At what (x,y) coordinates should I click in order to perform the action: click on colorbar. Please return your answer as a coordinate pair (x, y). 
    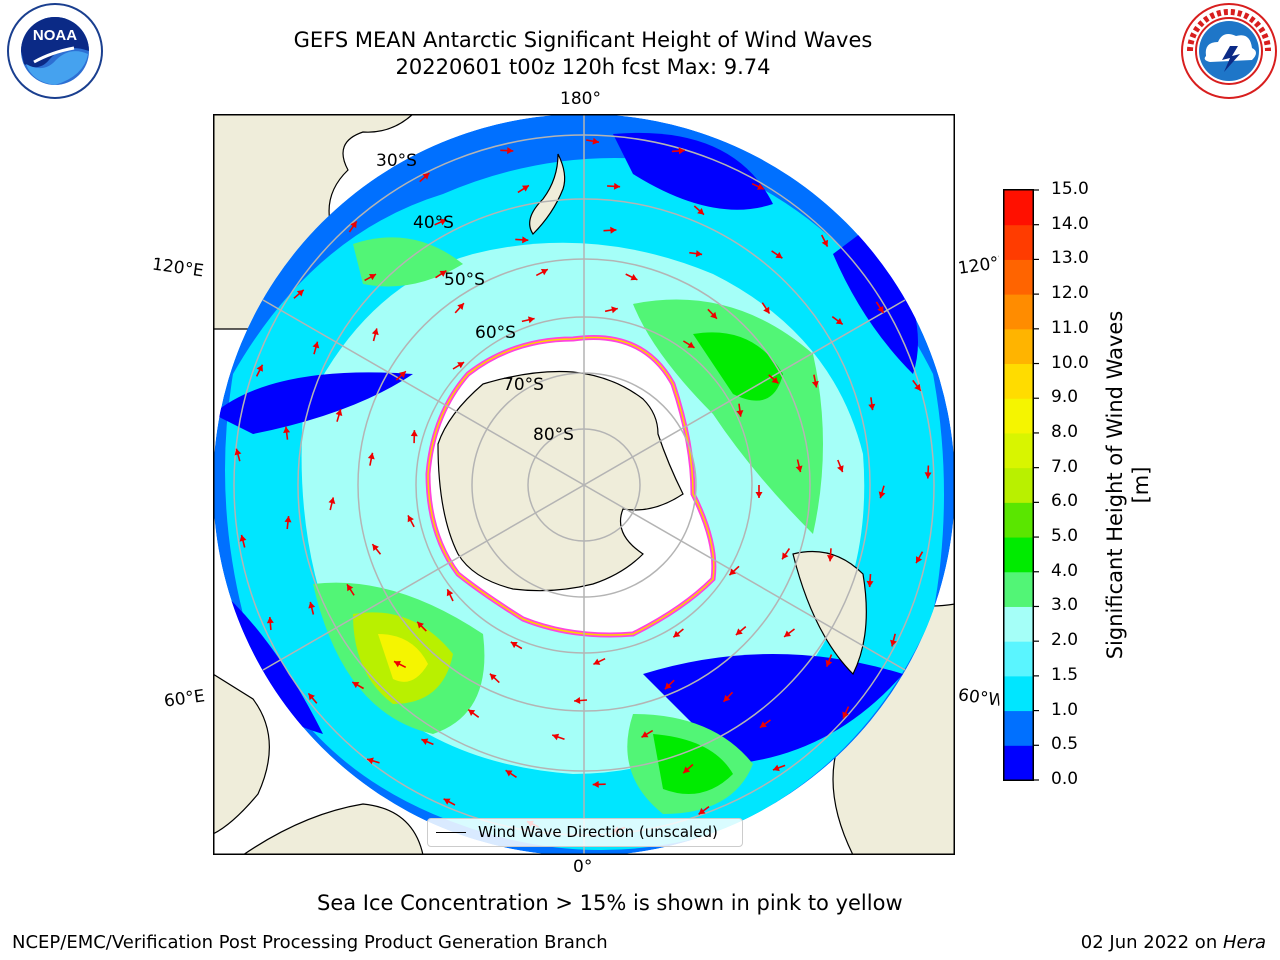
    Looking at the image, I should click on (1021, 485).